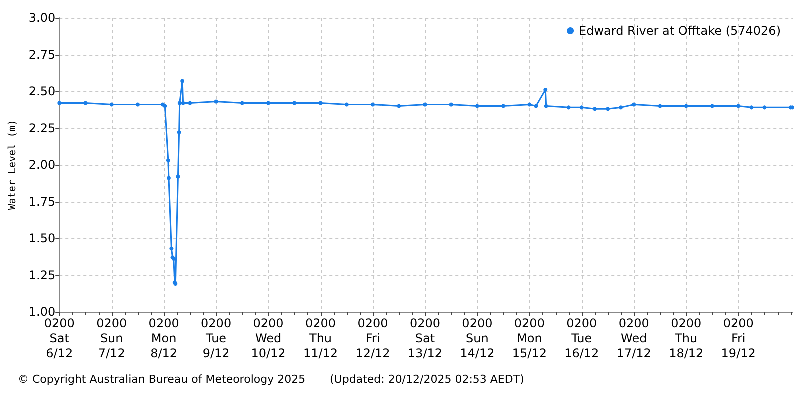 This screenshot has height=400, width=800. What do you see at coordinates (42, 275) in the screenshot?
I see `y-tick-label: 1.25` at bounding box center [42, 275].